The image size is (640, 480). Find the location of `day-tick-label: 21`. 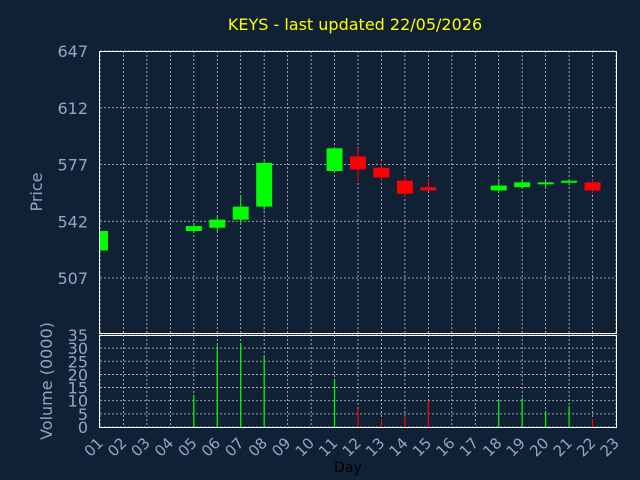

day-tick-label: 21 is located at coordinates (563, 447).